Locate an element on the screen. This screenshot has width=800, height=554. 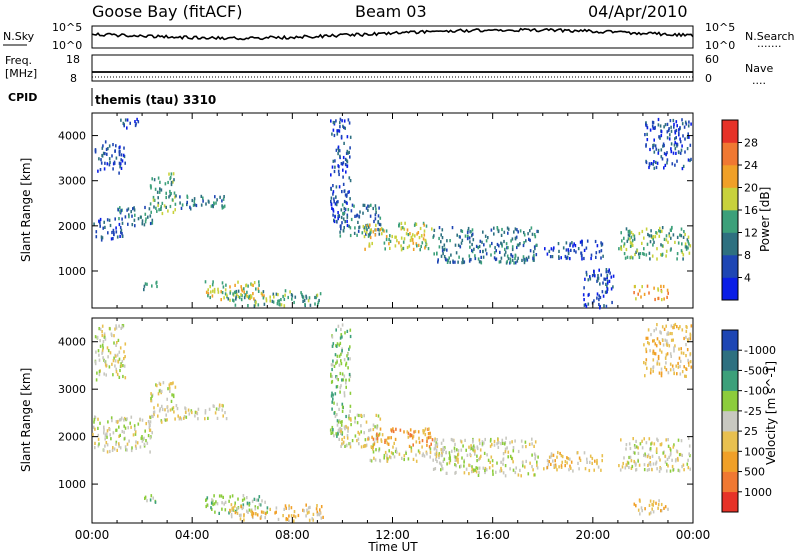
y-tick-label: 1000 is located at coordinates (72, 484).